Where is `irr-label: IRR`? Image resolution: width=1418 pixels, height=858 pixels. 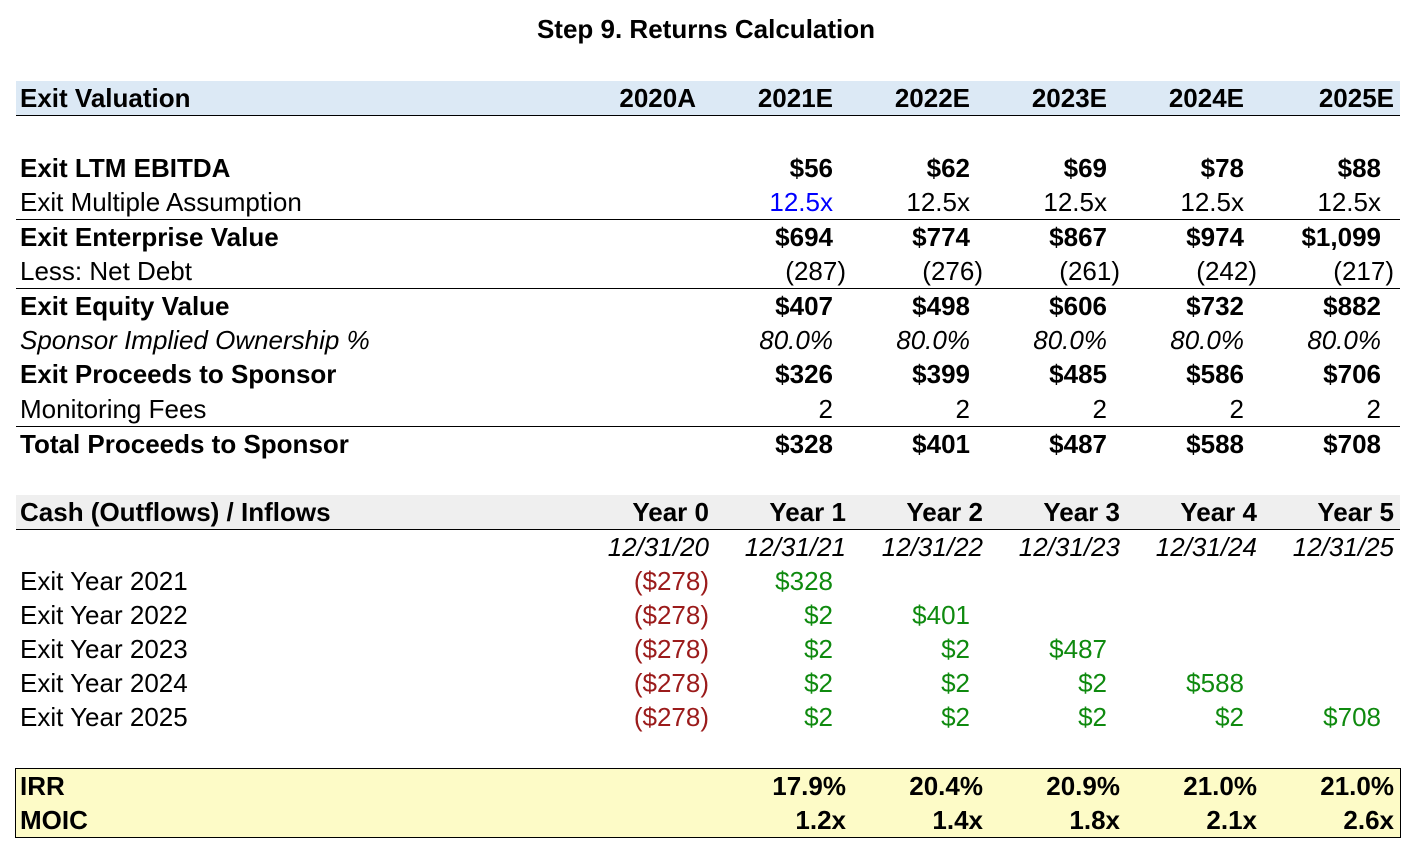
irr-label: IRR is located at coordinates (42, 786).